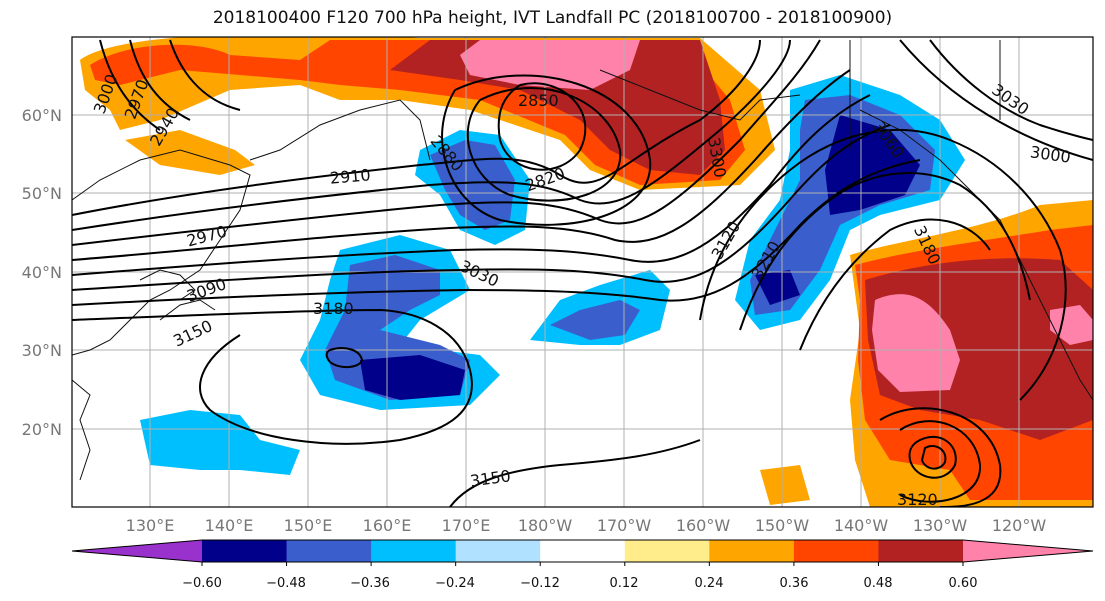 This screenshot has width=1105, height=601. What do you see at coordinates (229, 525) in the screenshot?
I see `lon-label: 140°E` at bounding box center [229, 525].